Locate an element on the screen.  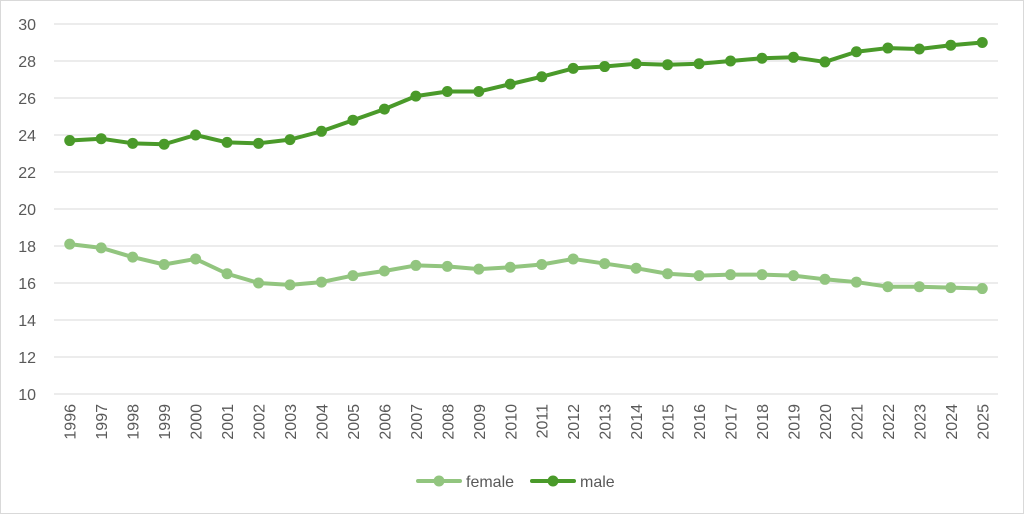
x-tick-label: 1996 is located at coordinates (71, 422).